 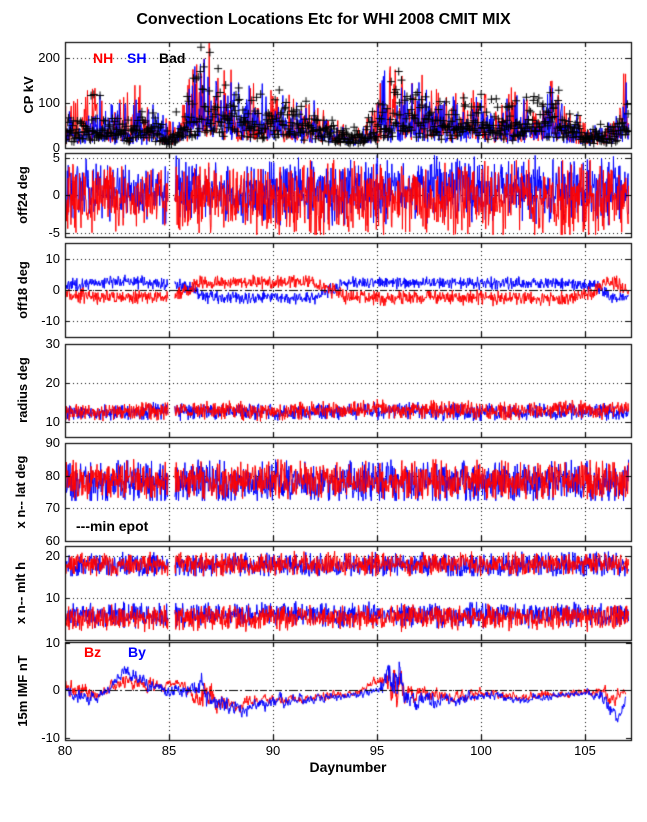 What do you see at coordinates (49, 57) in the screenshot?
I see `y-tick-label-cp-kv-200: 200` at bounding box center [49, 57].